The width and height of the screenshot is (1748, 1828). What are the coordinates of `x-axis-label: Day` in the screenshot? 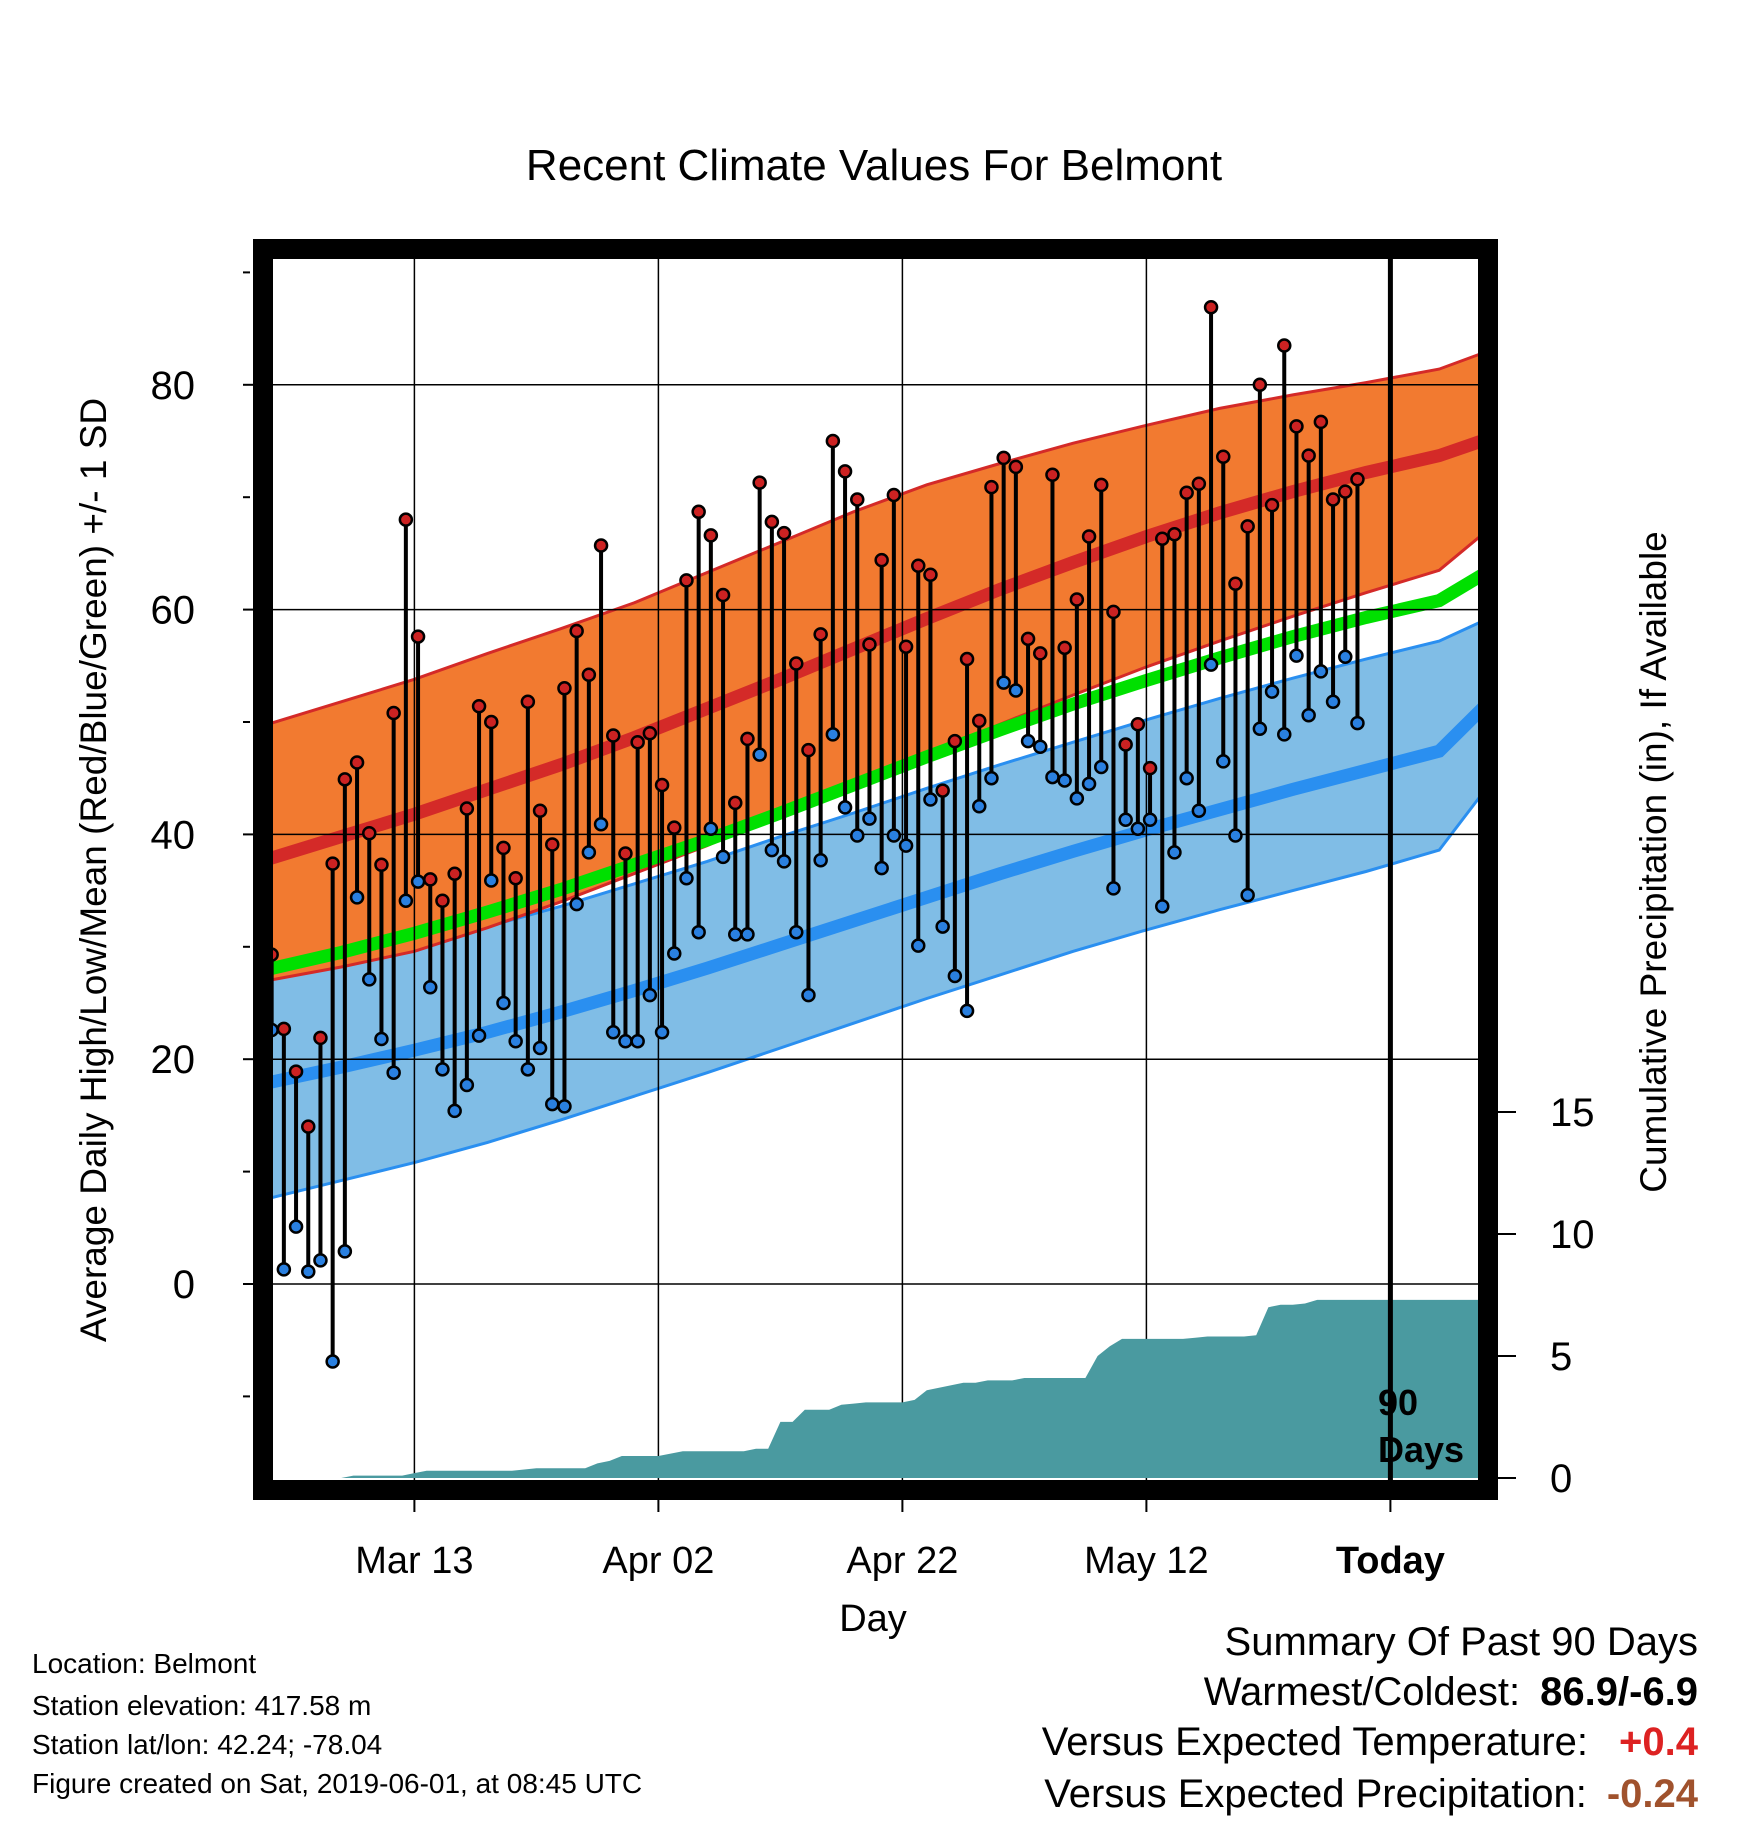 It's located at (873, 1619).